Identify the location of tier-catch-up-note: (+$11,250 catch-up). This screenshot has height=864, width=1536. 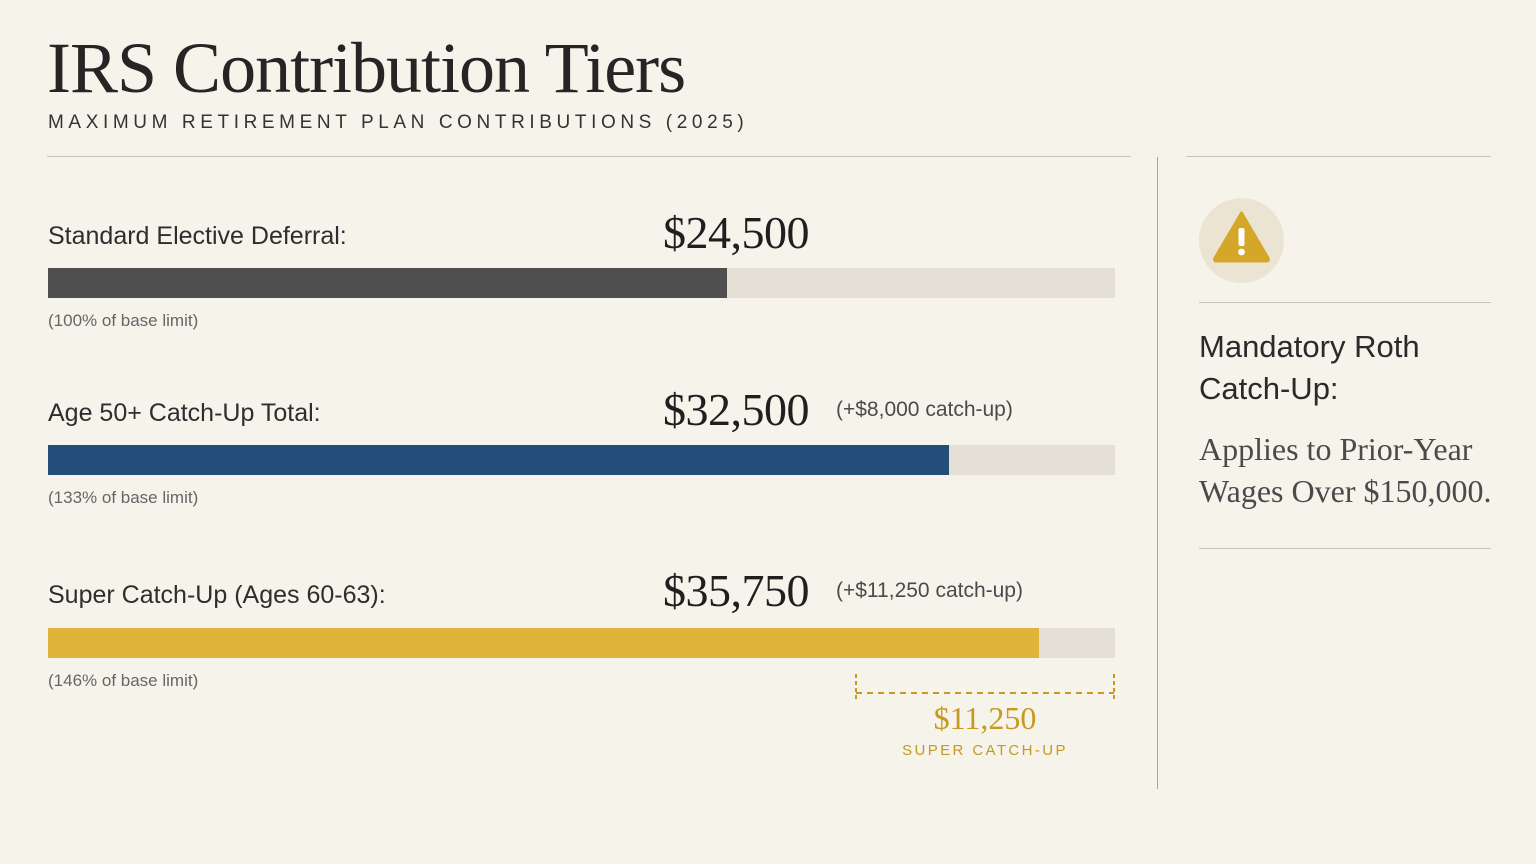
(929, 590).